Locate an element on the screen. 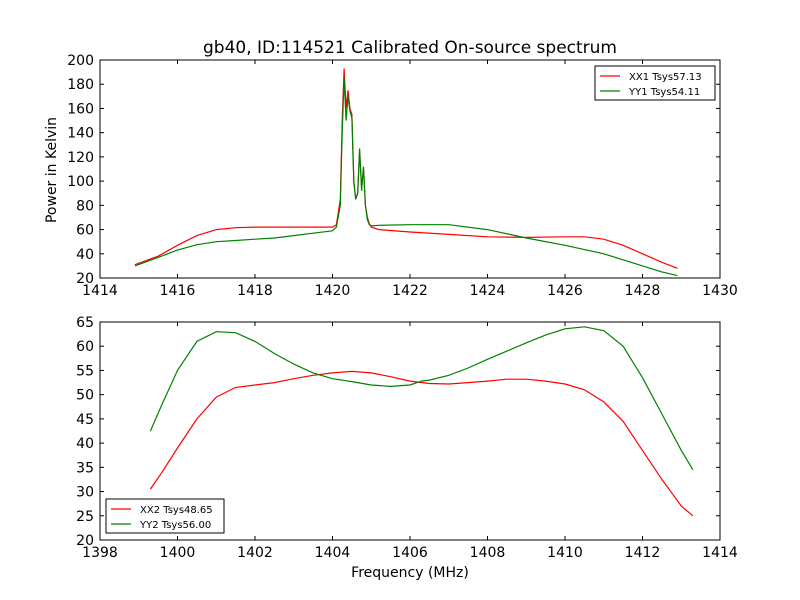 The width and height of the screenshot is (800, 600). y-tick-label: 55 is located at coordinates (85, 371).